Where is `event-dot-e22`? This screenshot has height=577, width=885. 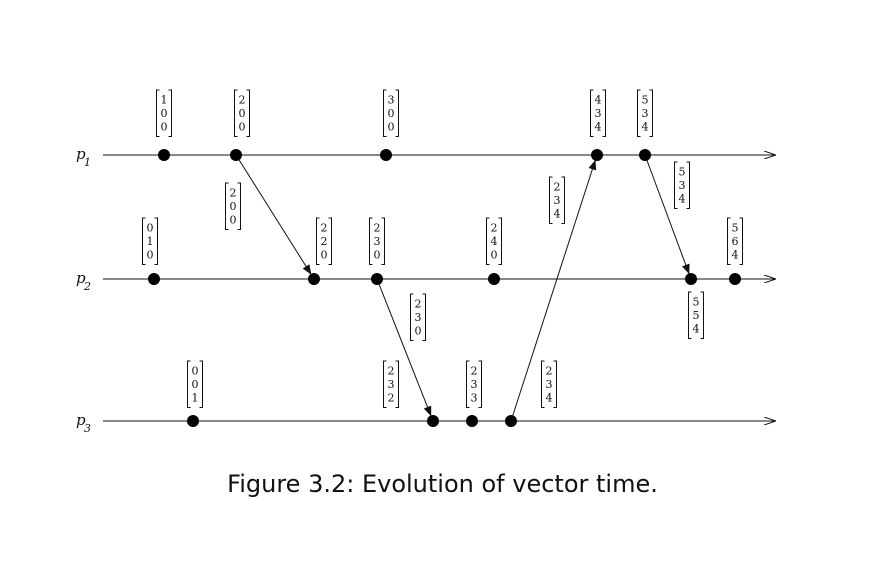
event-dot-e22 is located at coordinates (314, 279).